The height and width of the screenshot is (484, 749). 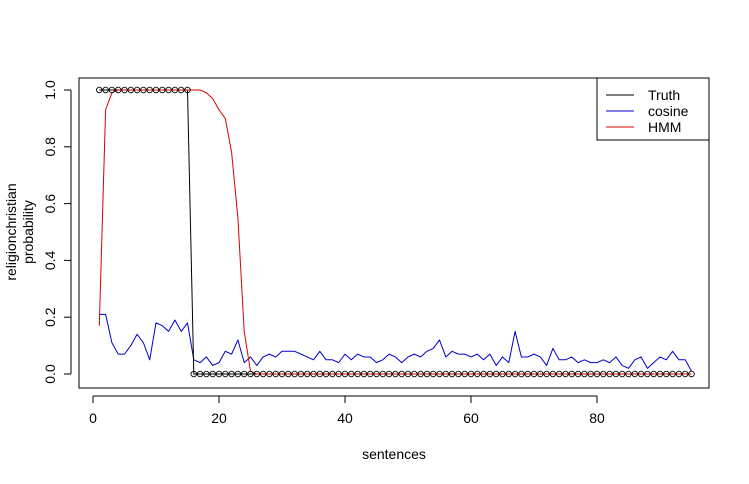 What do you see at coordinates (345, 418) in the screenshot?
I see `x-tick-label: 40` at bounding box center [345, 418].